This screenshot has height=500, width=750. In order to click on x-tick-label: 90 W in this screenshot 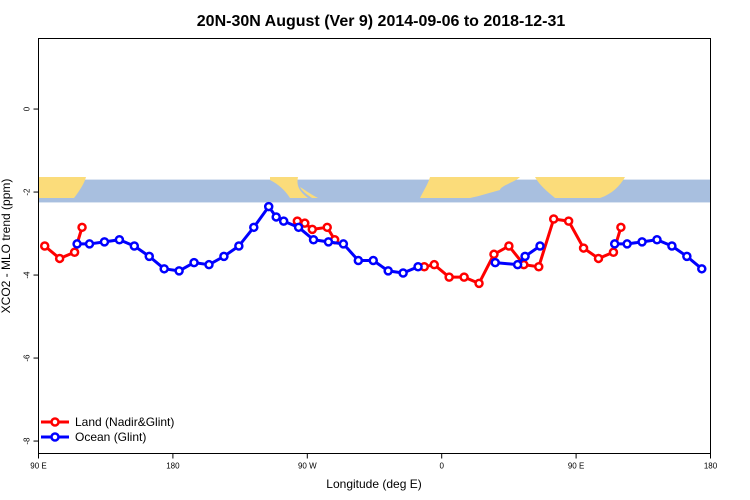, I will do `click(307, 466)`.